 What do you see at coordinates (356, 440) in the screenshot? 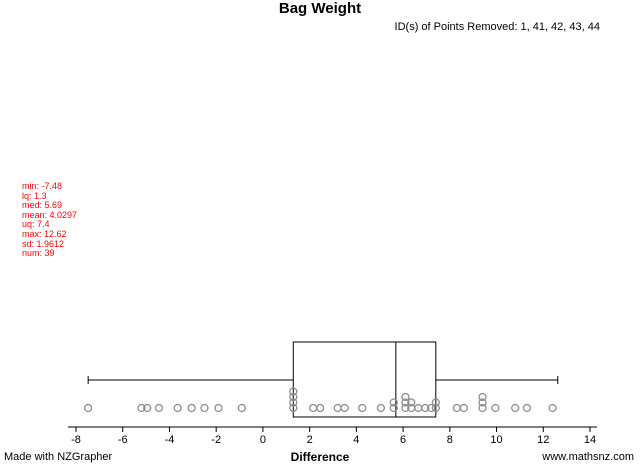
I see `x-tick-label: 4` at bounding box center [356, 440].